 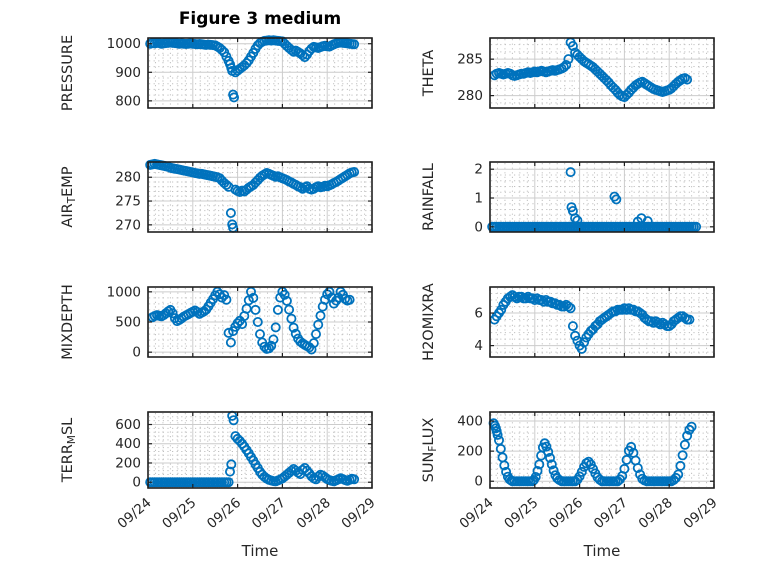 What do you see at coordinates (429, 322) in the screenshot?
I see `y-axis-label: H2OMIXRA` at bounding box center [429, 322].